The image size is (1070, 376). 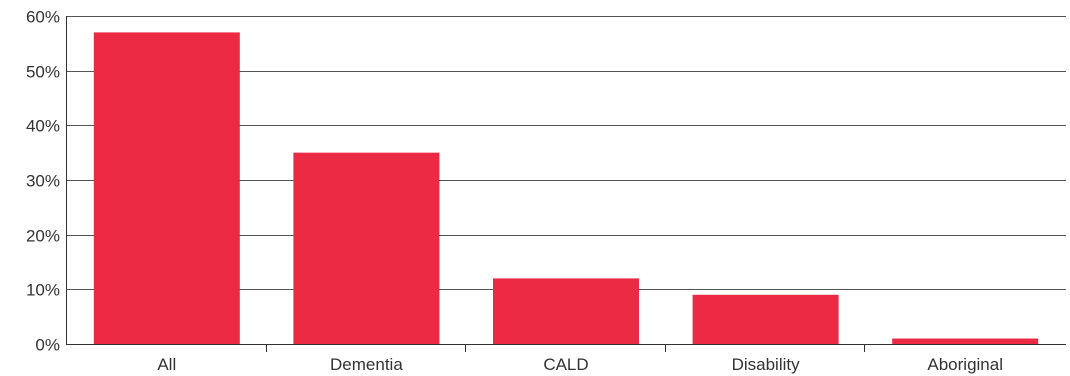 I want to click on x-tick-label: Disability, so click(x=766, y=364).